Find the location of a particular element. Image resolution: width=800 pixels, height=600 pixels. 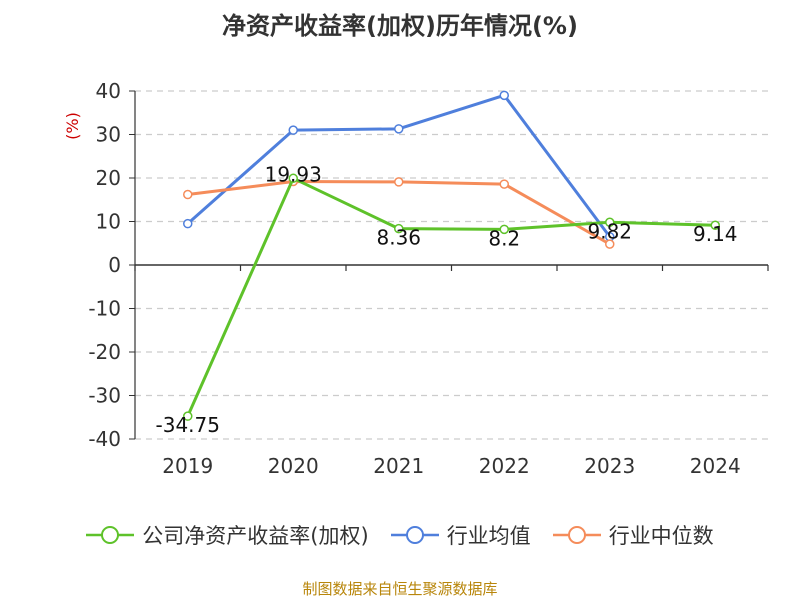

y-axis-label: (%) is located at coordinates (72, 126).